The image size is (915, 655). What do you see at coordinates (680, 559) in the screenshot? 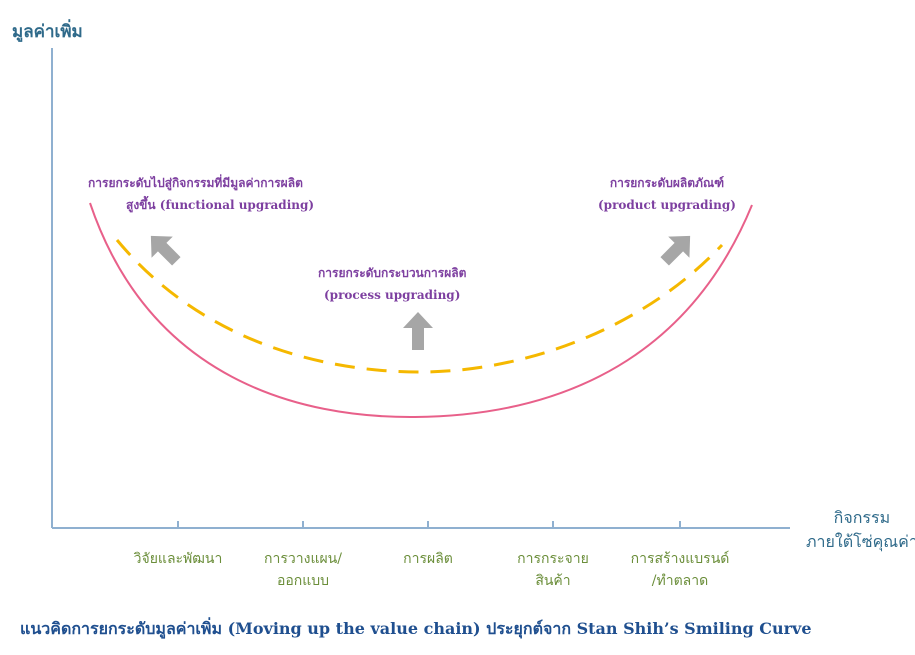
I see `activity-line1: การสร้างแบรนด์` at bounding box center [680, 559].